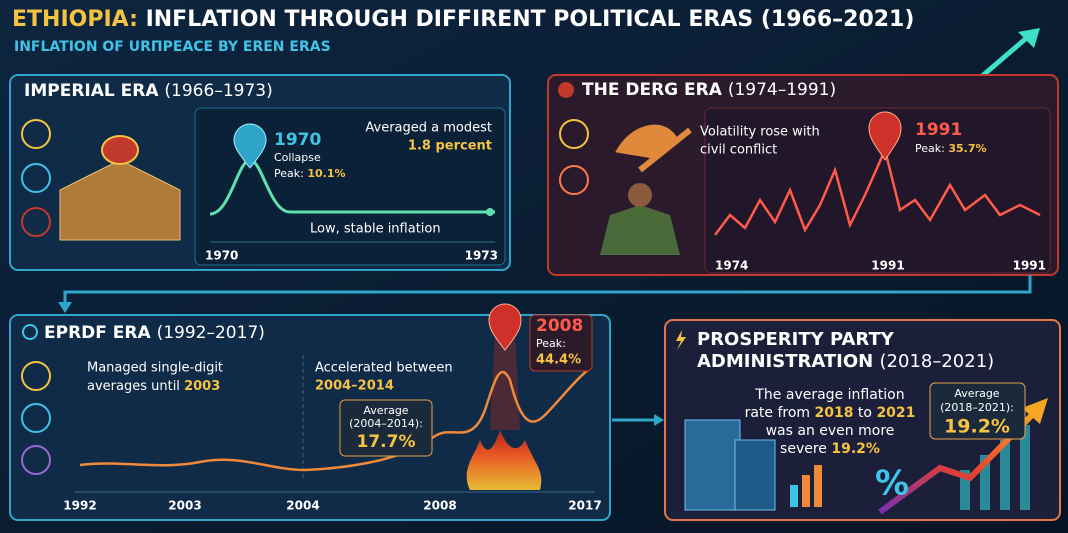 Image resolution: width=1068 pixels, height=533 pixels. I want to click on derg-heading: THE DERG ERA (1974–1991), so click(709, 90).